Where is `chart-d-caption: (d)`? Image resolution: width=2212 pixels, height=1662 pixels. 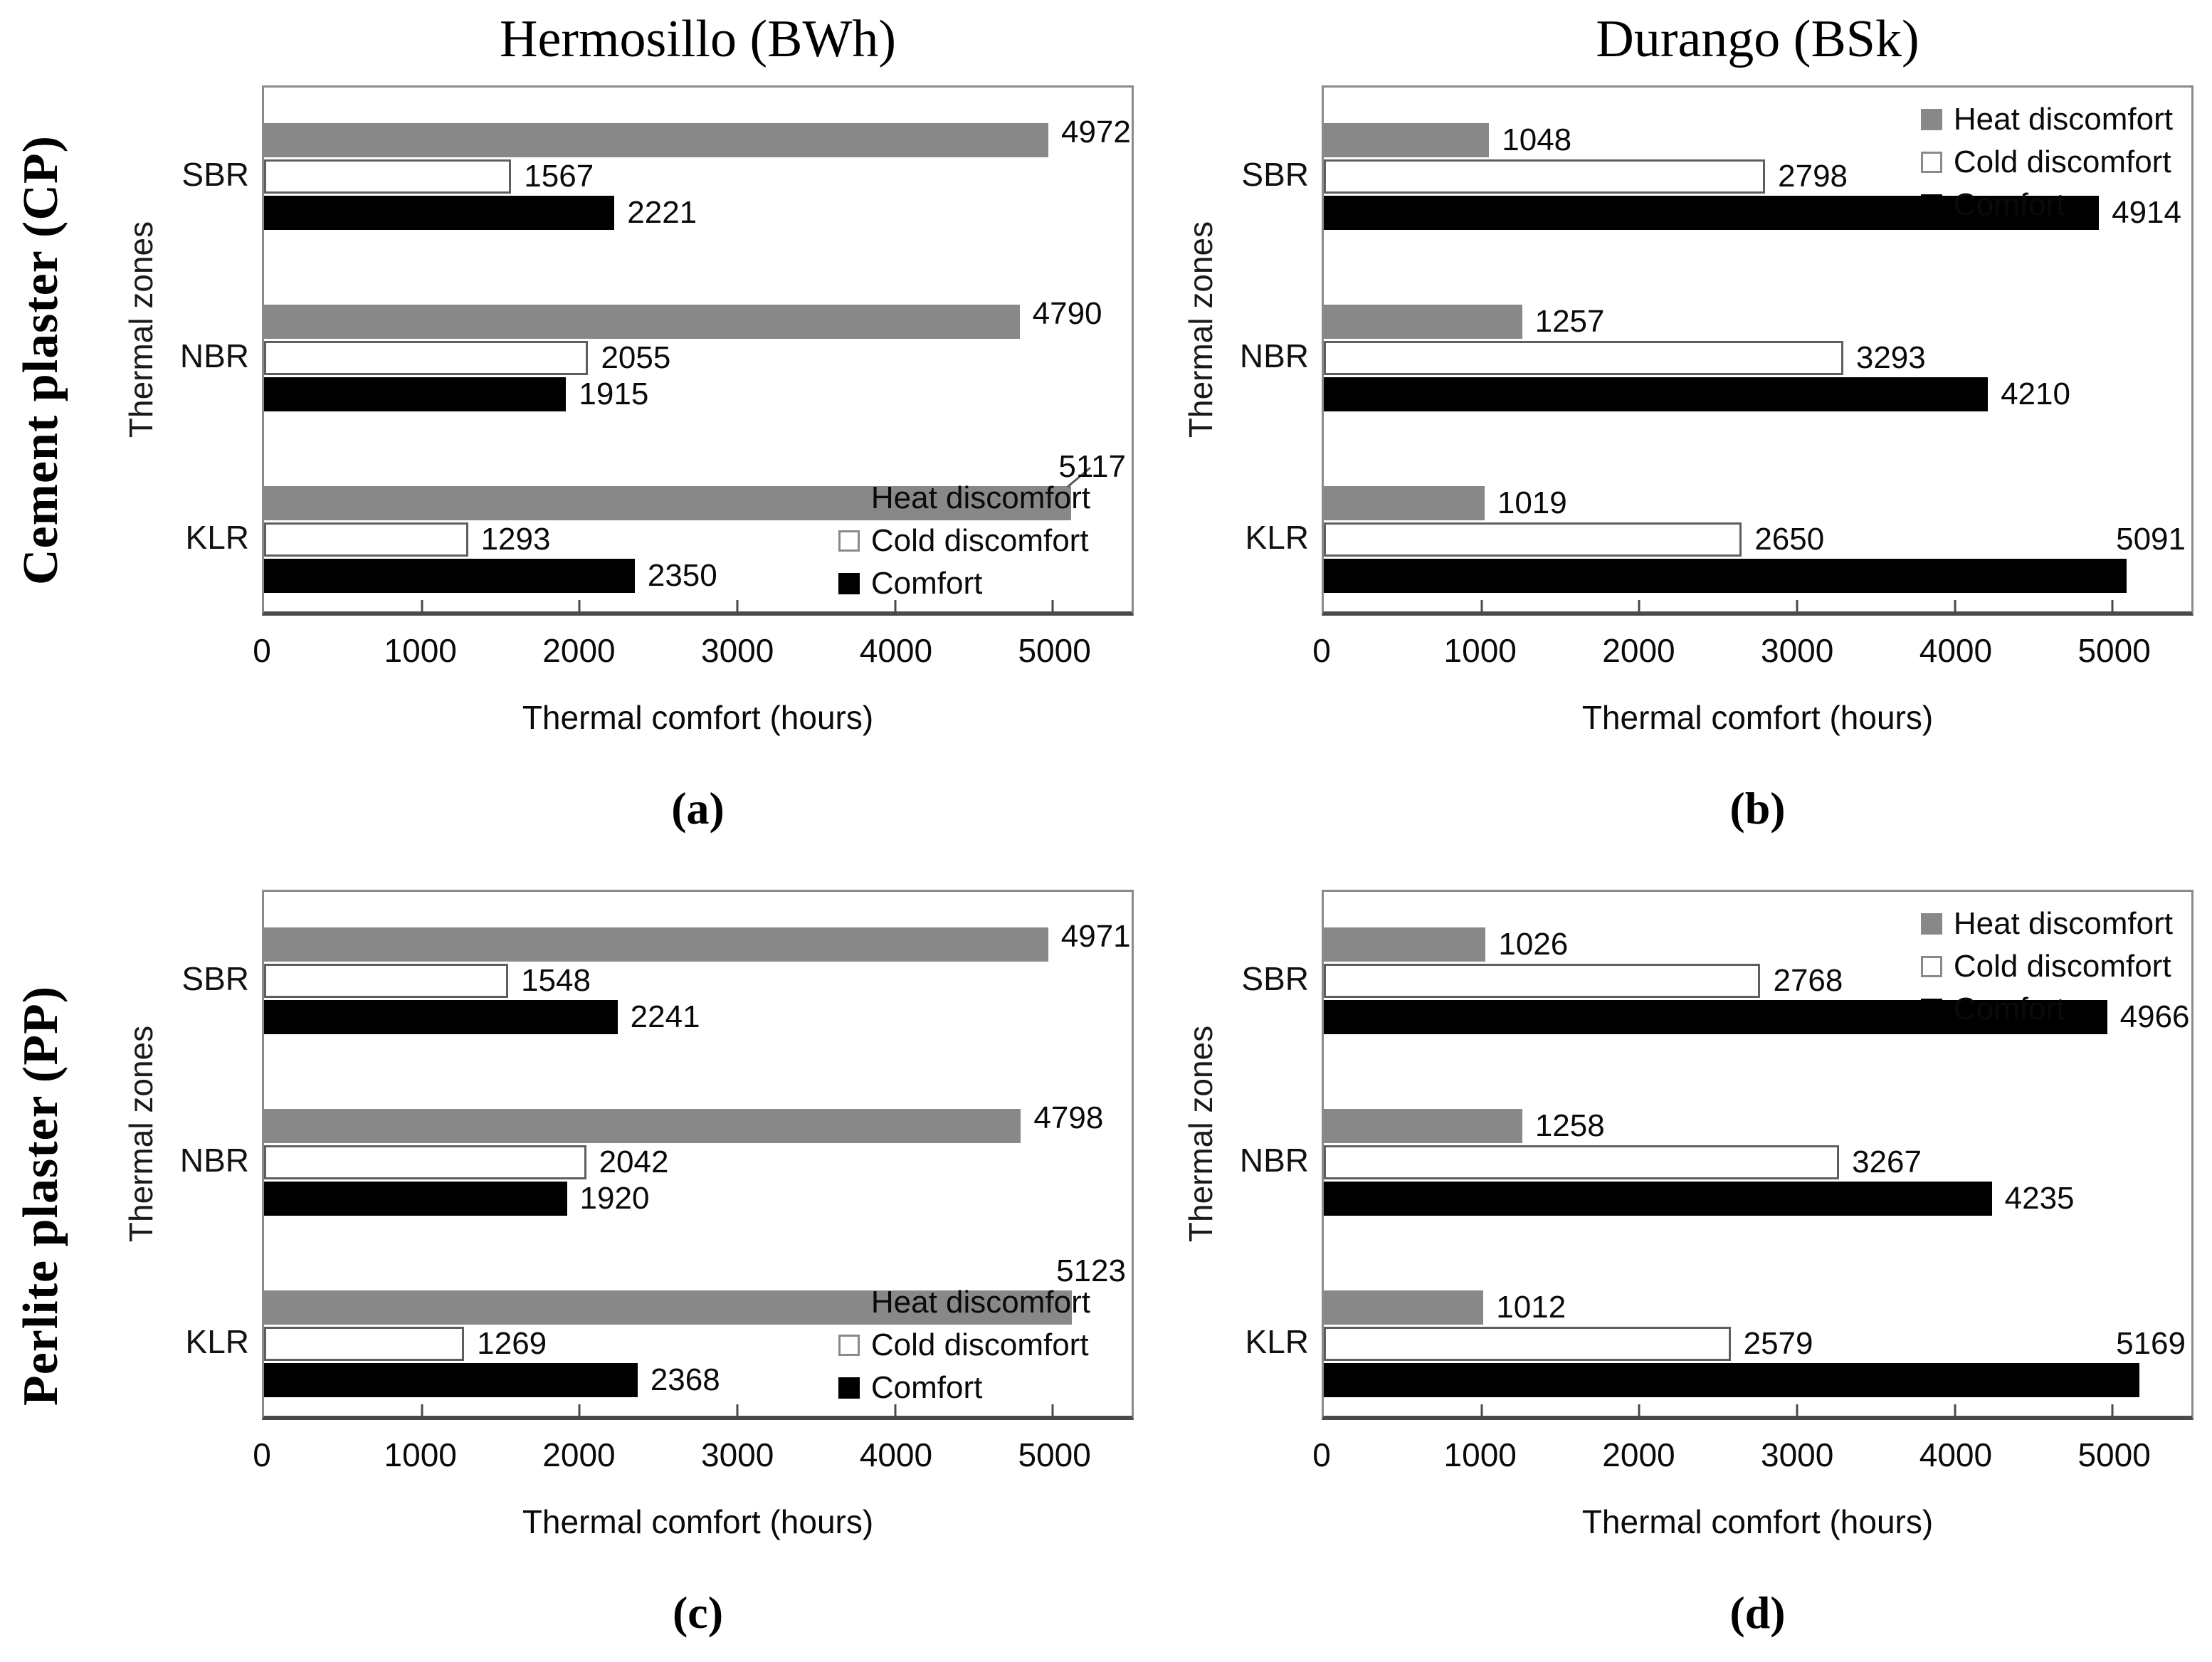 chart-d-caption: (d) is located at coordinates (1757, 1612).